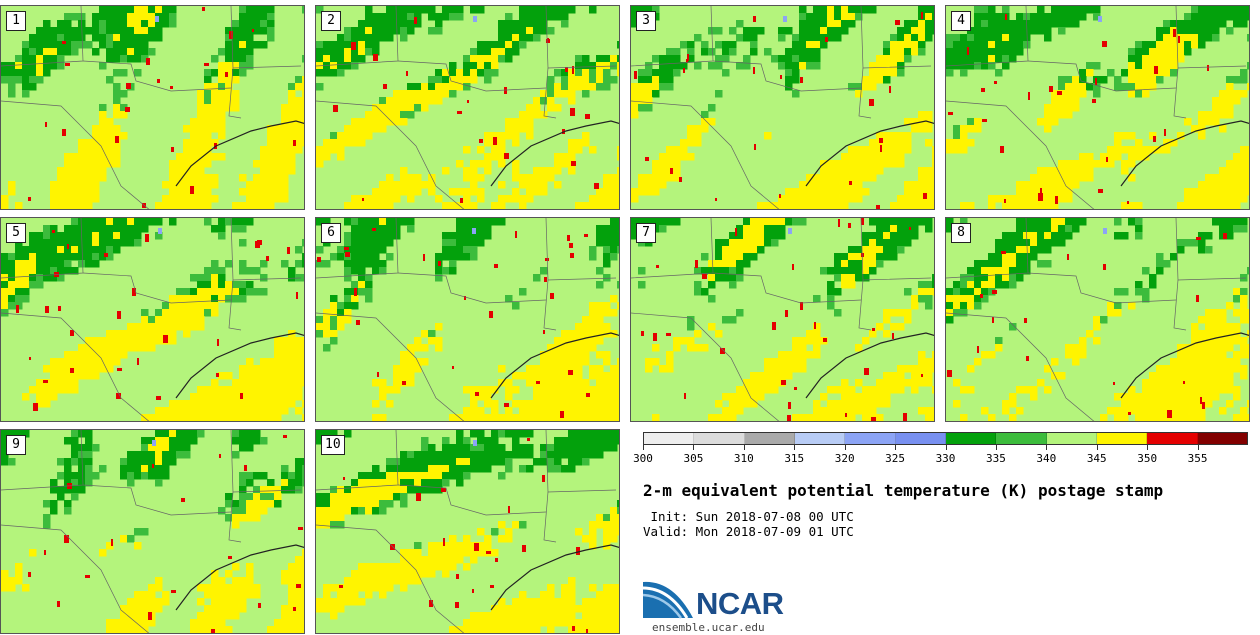 Image resolution: width=1260 pixels, height=635 pixels. I want to click on postage-stamp-map: 6, so click(467, 319).